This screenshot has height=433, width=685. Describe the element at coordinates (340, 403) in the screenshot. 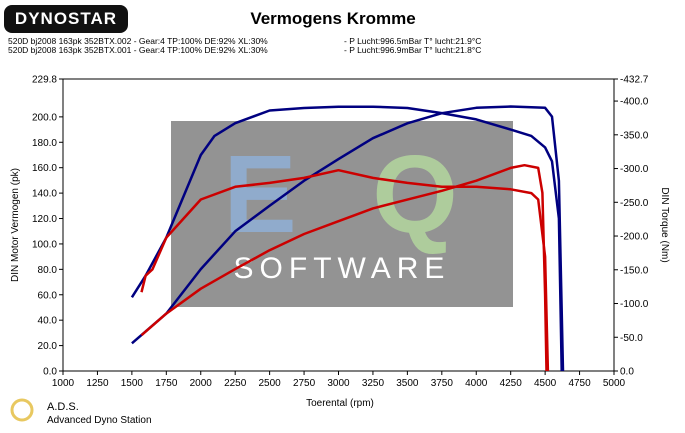

I see `x-axis-label: Toerental (rpm)` at that location.